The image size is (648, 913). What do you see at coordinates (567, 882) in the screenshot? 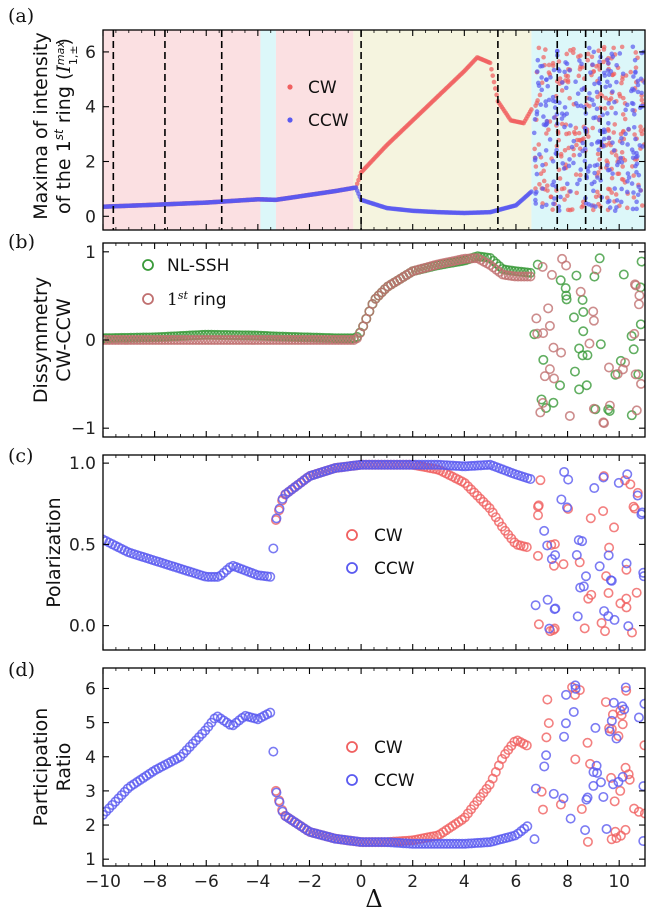
I see `x-tick-label: 8` at bounding box center [567, 882].